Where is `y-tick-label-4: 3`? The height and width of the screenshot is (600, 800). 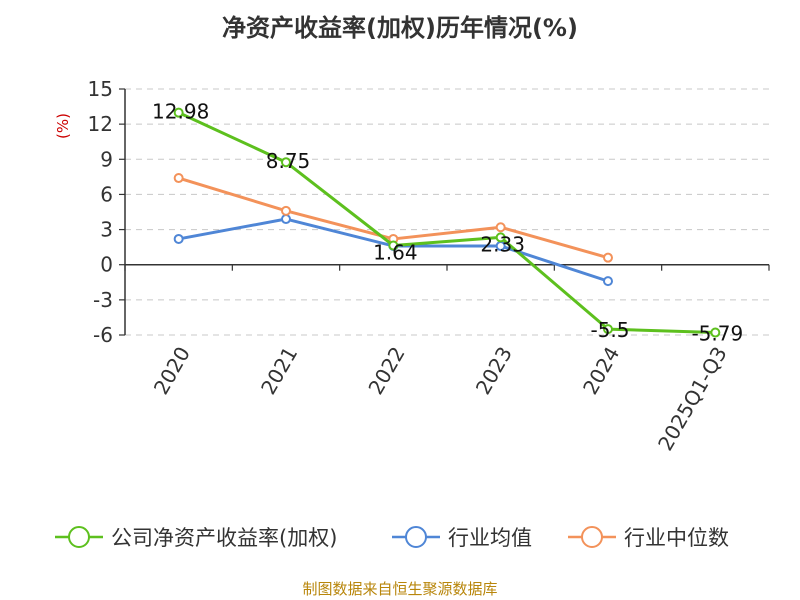 y-tick-label-4: 3 is located at coordinates (106, 230).